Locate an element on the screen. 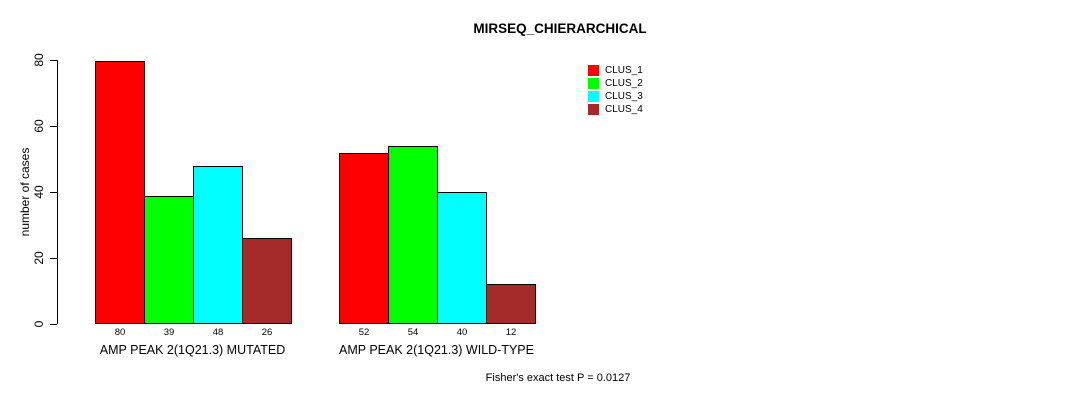  chart-title: MIRSEQ_CHIERARCHICAL is located at coordinates (560, 28).